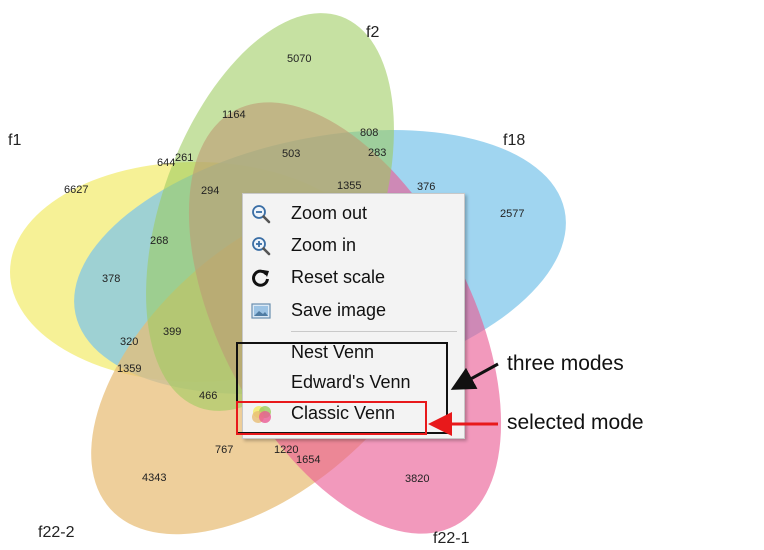 The height and width of the screenshot is (550, 764). I want to click on set-label-f18: f18, so click(514, 140).